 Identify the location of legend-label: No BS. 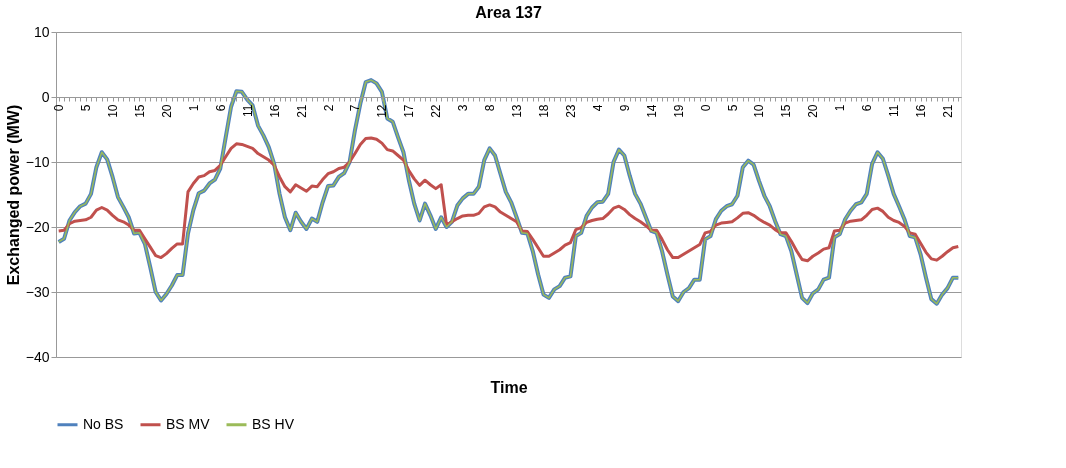
(103, 423).